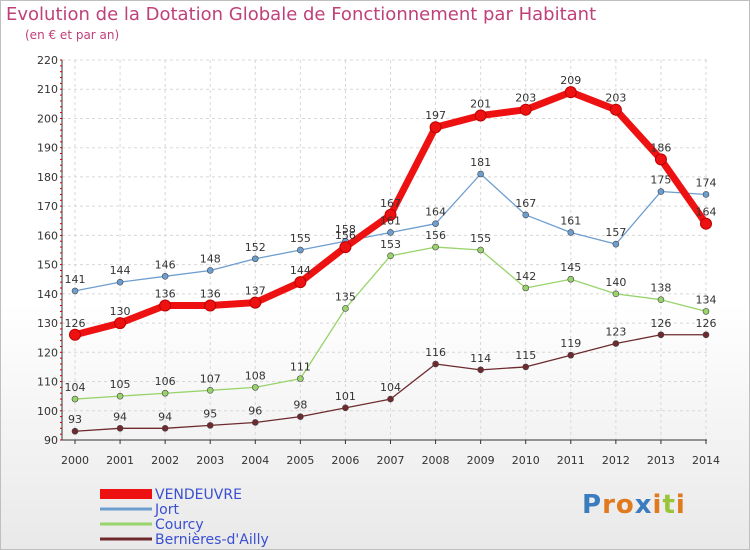 The image size is (750, 550). I want to click on data-label-courcy: 156, so click(435, 235).